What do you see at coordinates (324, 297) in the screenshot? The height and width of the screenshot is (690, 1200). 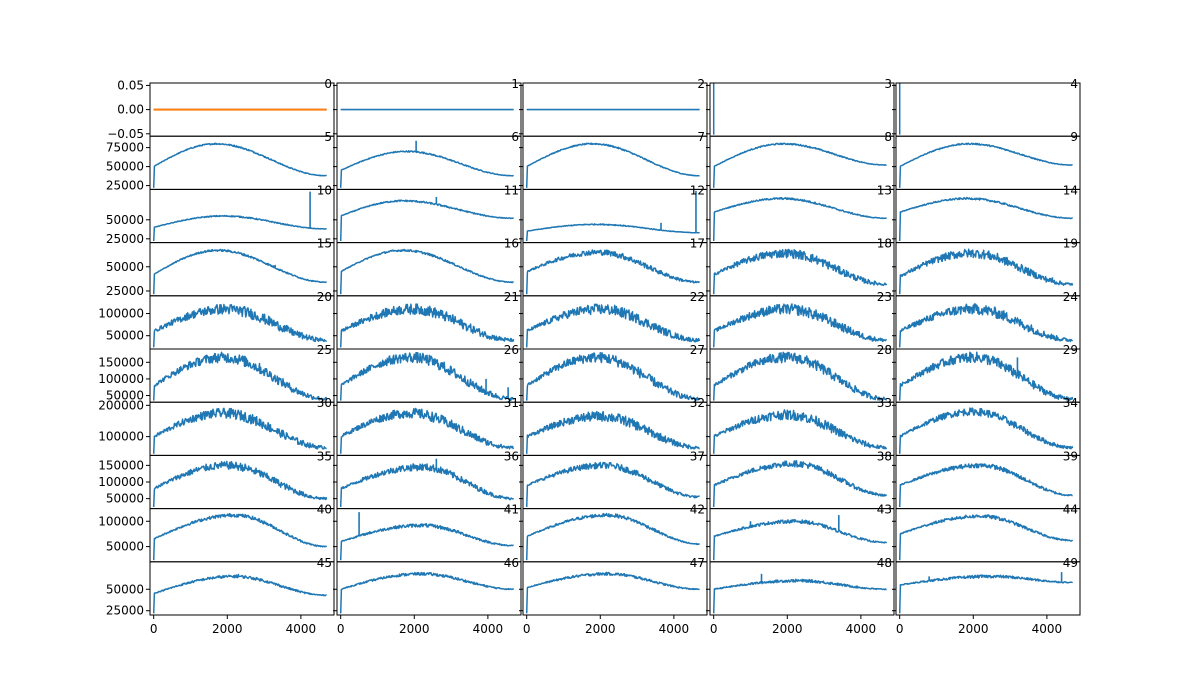 I see `subplot-title: 20` at bounding box center [324, 297].